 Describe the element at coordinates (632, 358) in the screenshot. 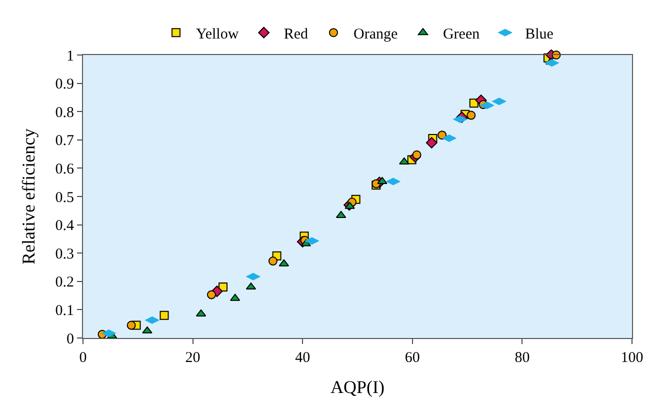

I see `x-tick-label: 100` at that location.